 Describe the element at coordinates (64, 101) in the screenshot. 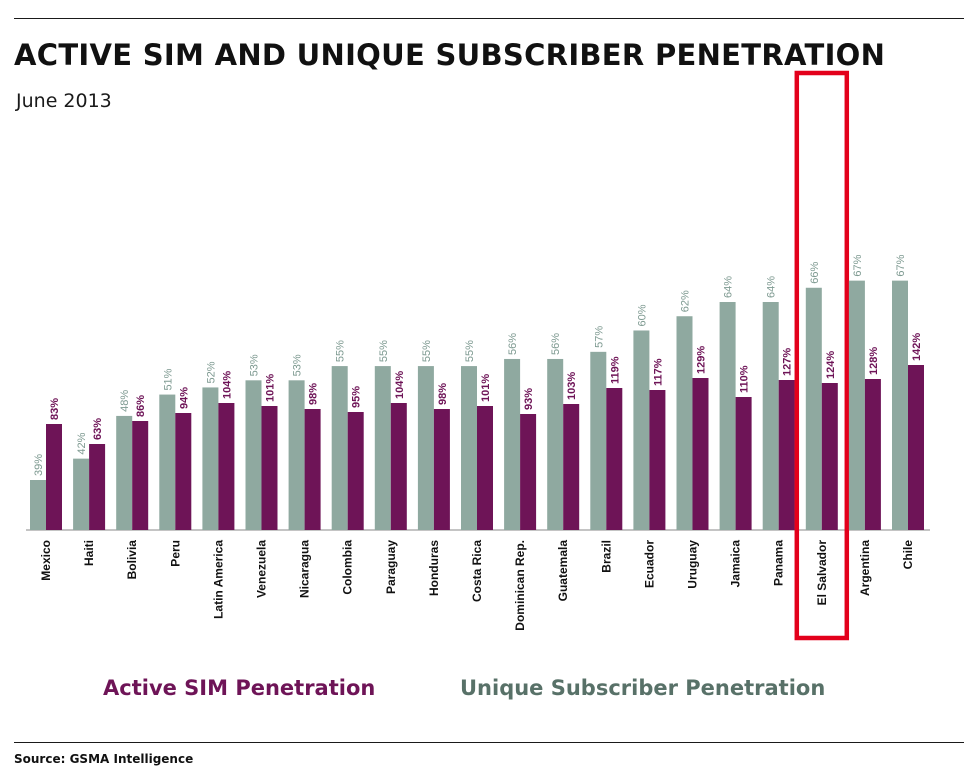

I see `chart-subtitle: June 2013` at that location.